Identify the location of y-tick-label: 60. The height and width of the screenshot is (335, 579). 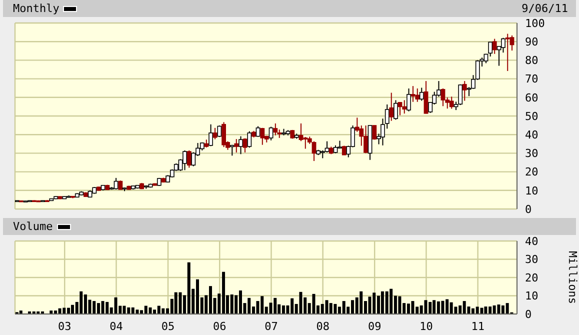
(531, 97).